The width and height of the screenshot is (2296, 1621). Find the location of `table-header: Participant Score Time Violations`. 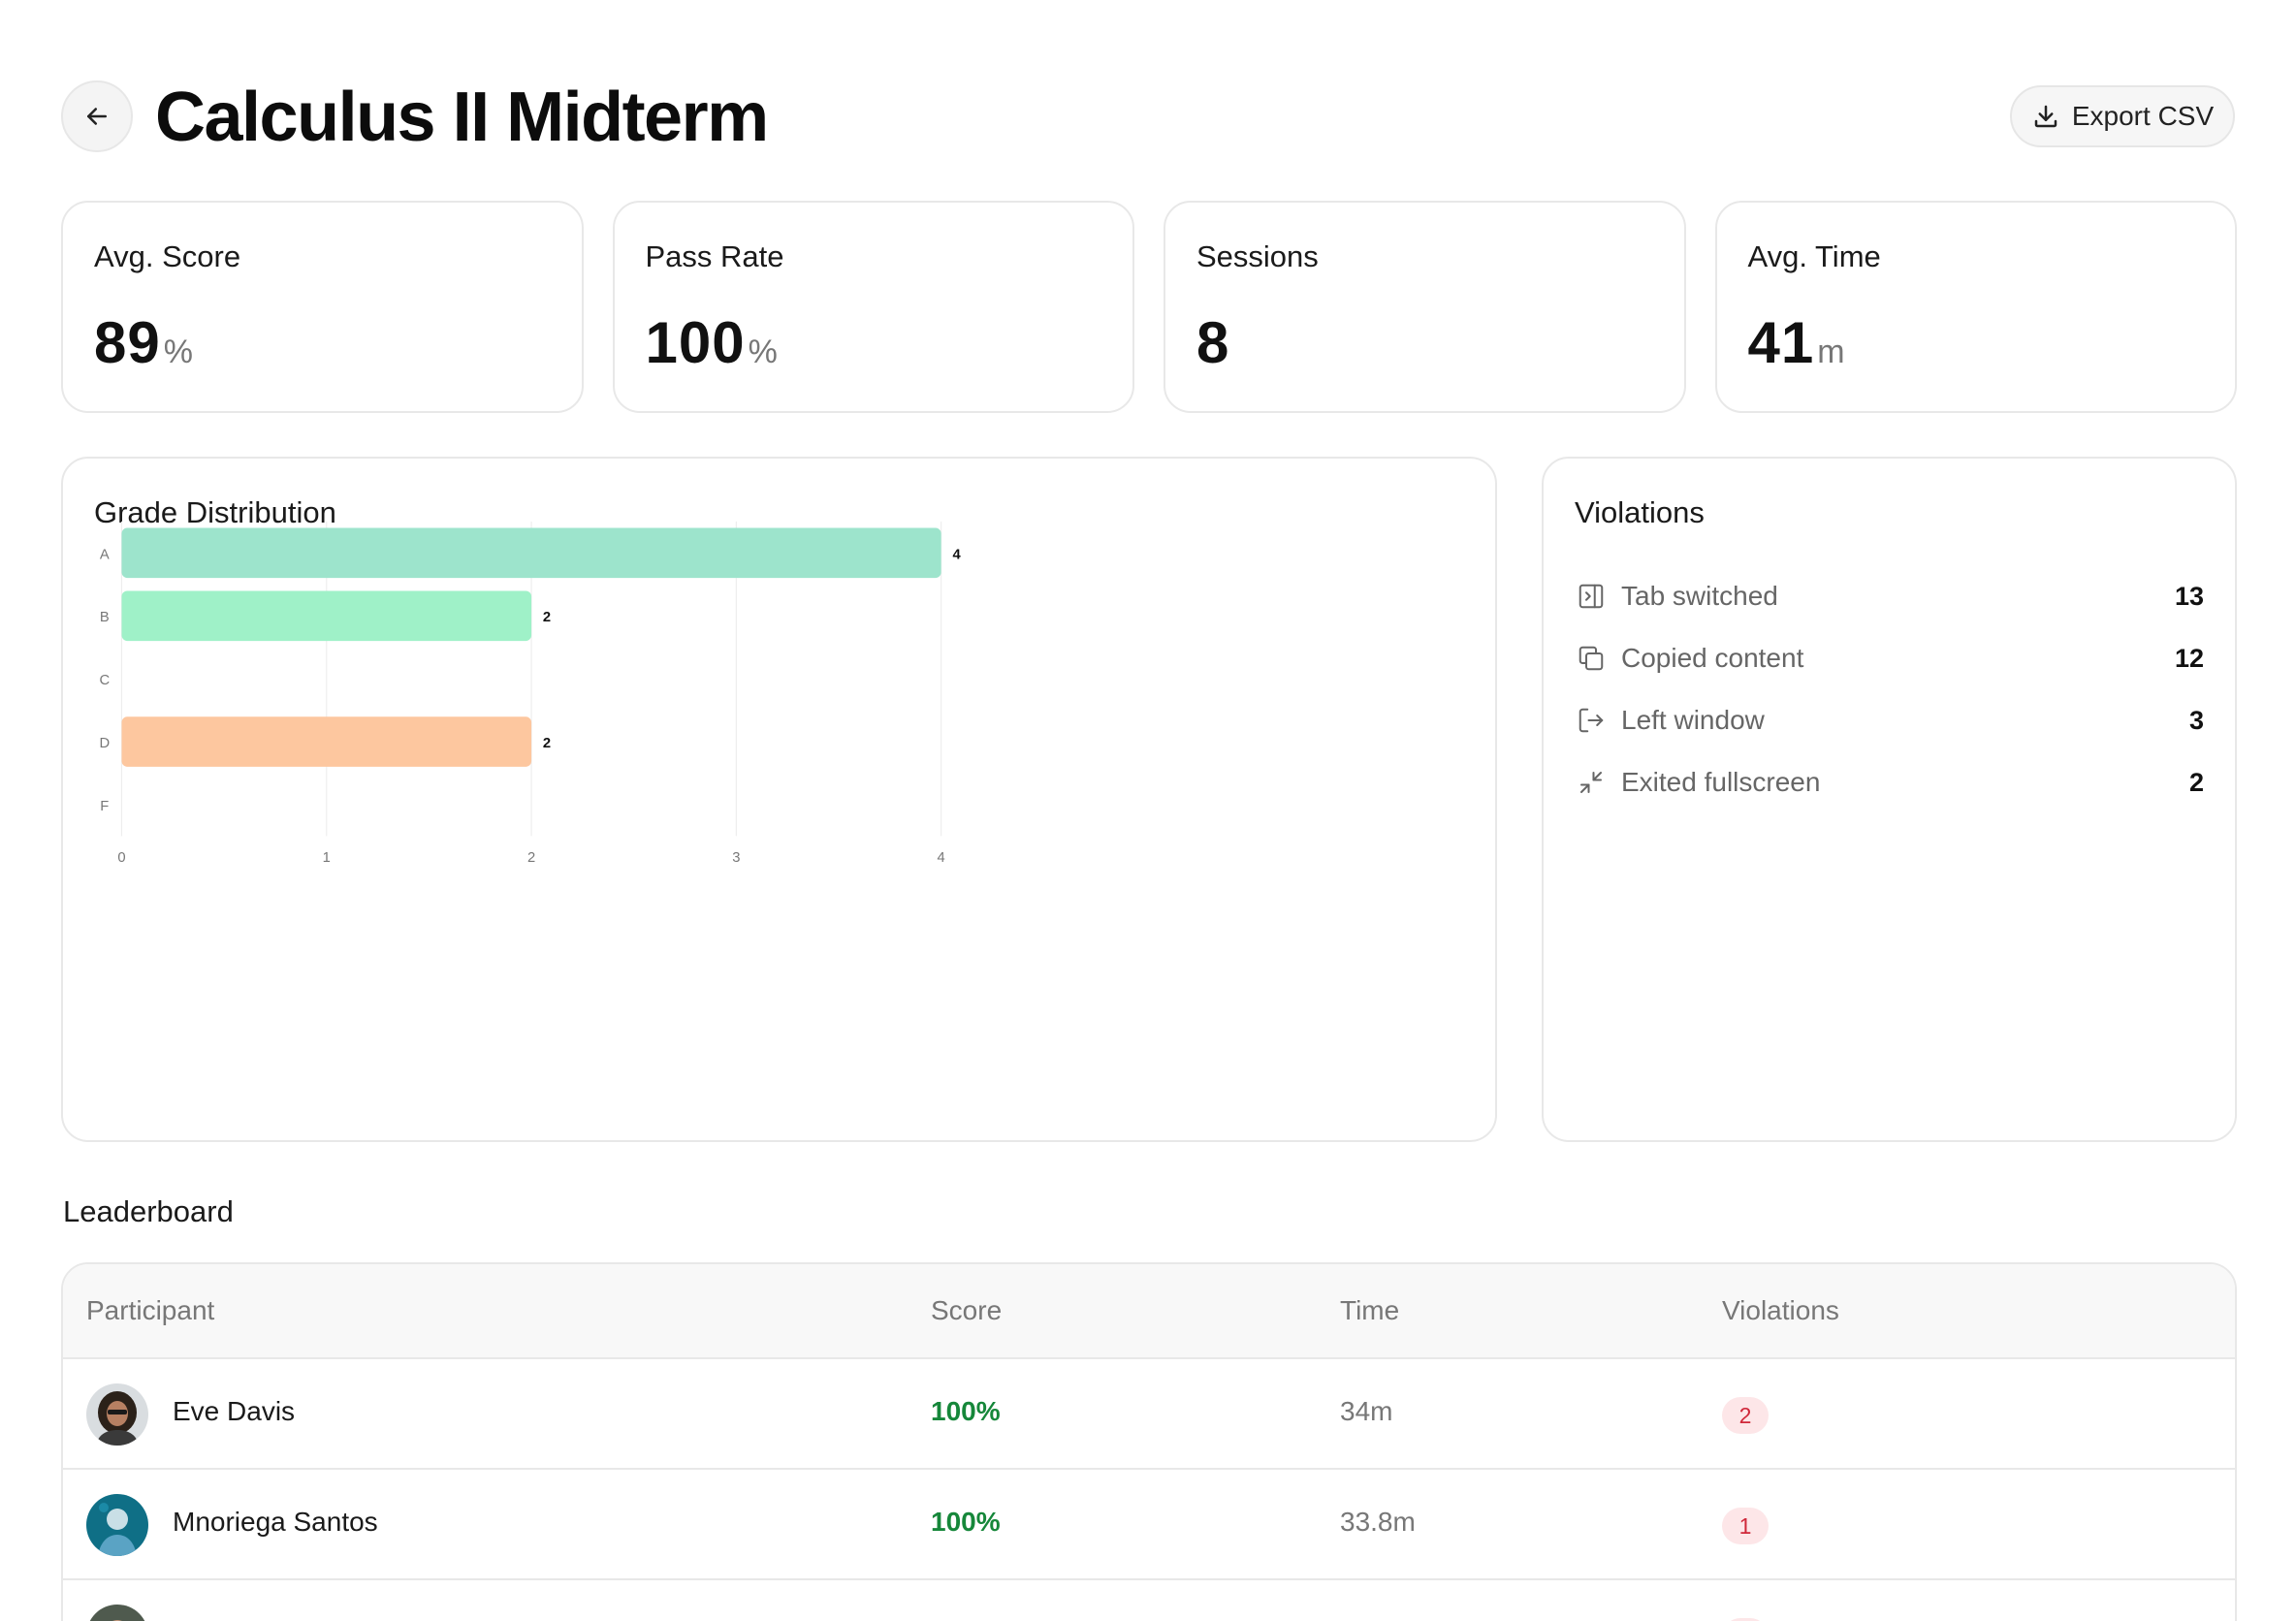

table-header: Participant Score Time Violations is located at coordinates (1149, 1311).